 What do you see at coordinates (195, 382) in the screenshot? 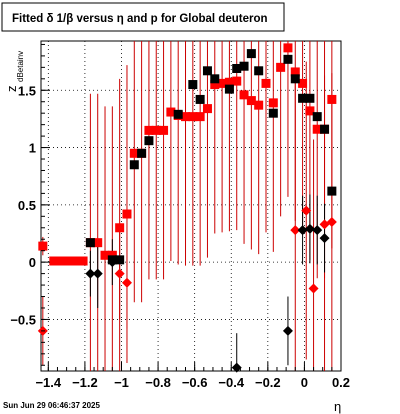
I see `x-tick-label: −0.6` at bounding box center [195, 382].